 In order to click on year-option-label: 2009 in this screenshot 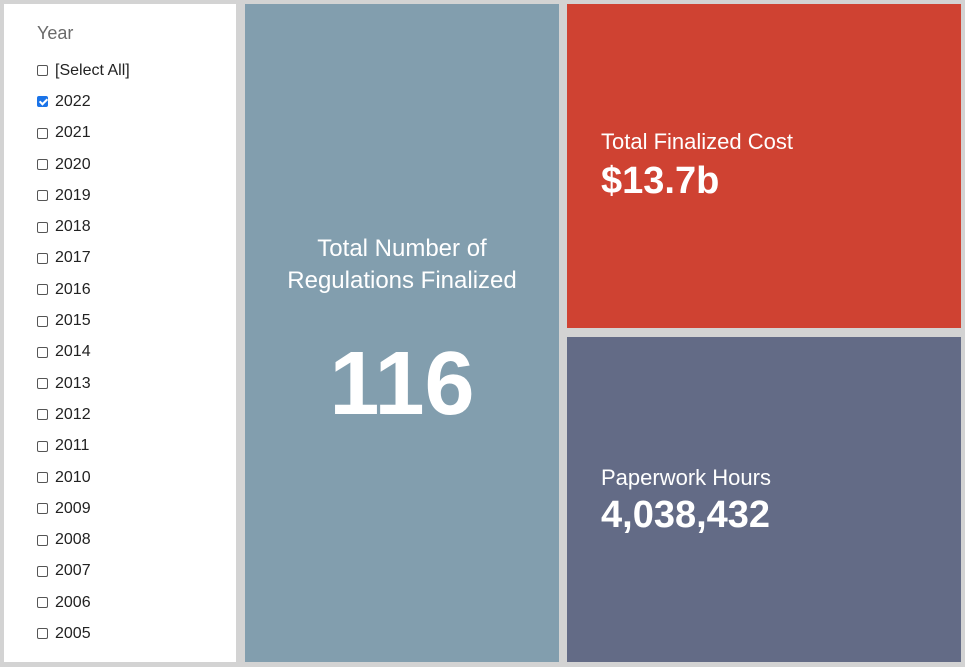, I will do `click(73, 509)`.